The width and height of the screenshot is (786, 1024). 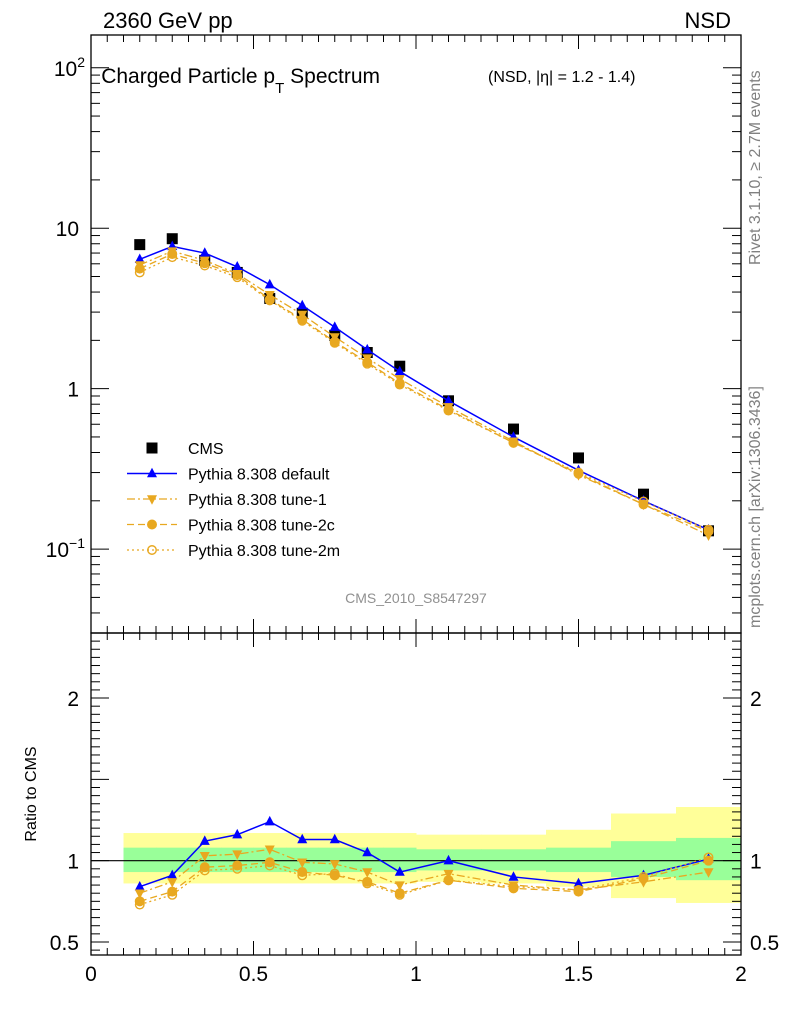 What do you see at coordinates (708, 20) in the screenshot?
I see `header-process-label: NSD` at bounding box center [708, 20].